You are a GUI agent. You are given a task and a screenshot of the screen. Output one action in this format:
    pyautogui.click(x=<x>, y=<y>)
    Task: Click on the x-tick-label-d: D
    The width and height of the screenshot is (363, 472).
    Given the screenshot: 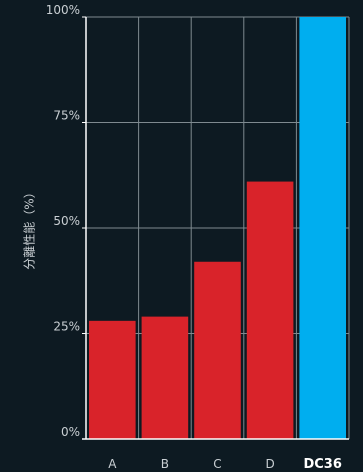 What is the action you would take?
    pyautogui.click(x=269, y=464)
    